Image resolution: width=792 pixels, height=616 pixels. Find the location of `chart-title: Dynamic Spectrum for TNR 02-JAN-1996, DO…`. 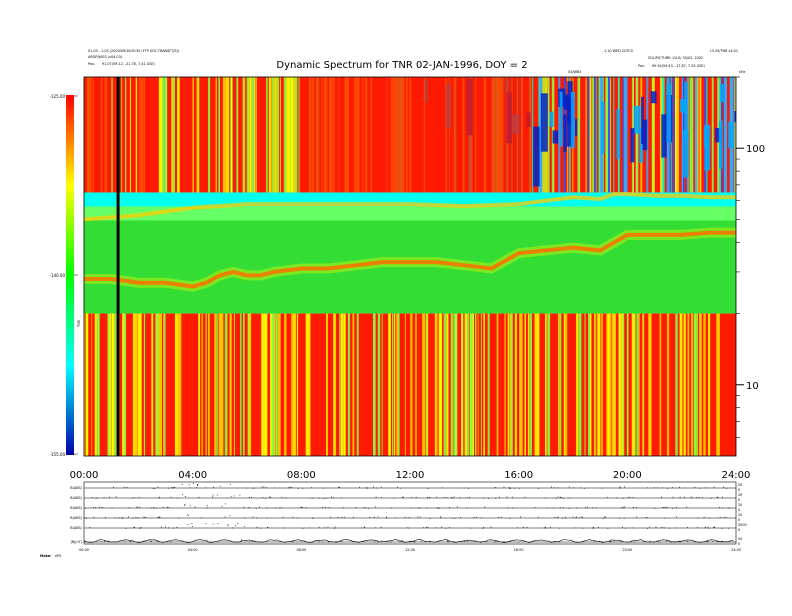

chart-title: Dynamic Spectrum for TNR 02-JAN-1996, DO… is located at coordinates (401, 65).